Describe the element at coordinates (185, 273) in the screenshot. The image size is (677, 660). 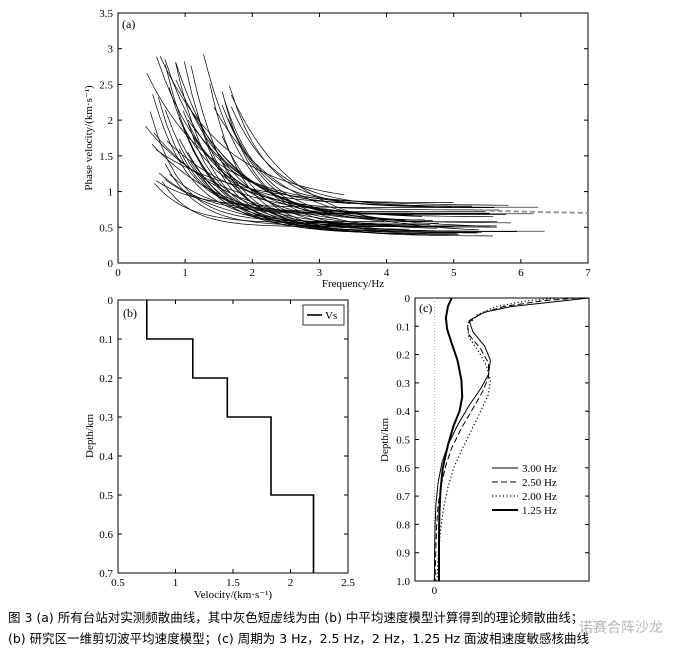
I see `a-xtick-label: 1` at that location.